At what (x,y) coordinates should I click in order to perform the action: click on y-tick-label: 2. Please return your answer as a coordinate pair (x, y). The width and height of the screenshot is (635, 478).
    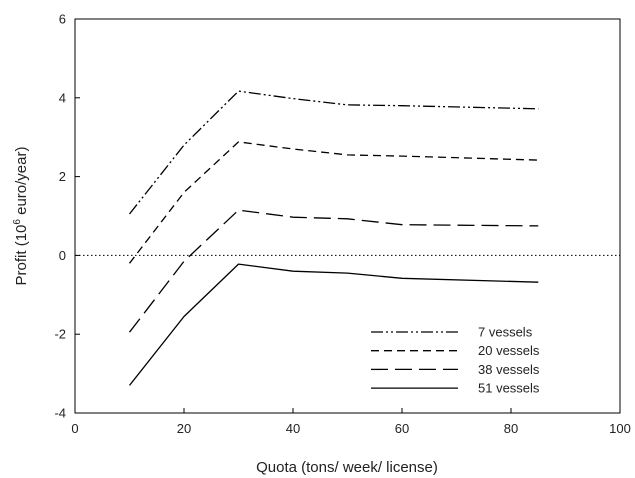
    Looking at the image, I should click on (62, 176).